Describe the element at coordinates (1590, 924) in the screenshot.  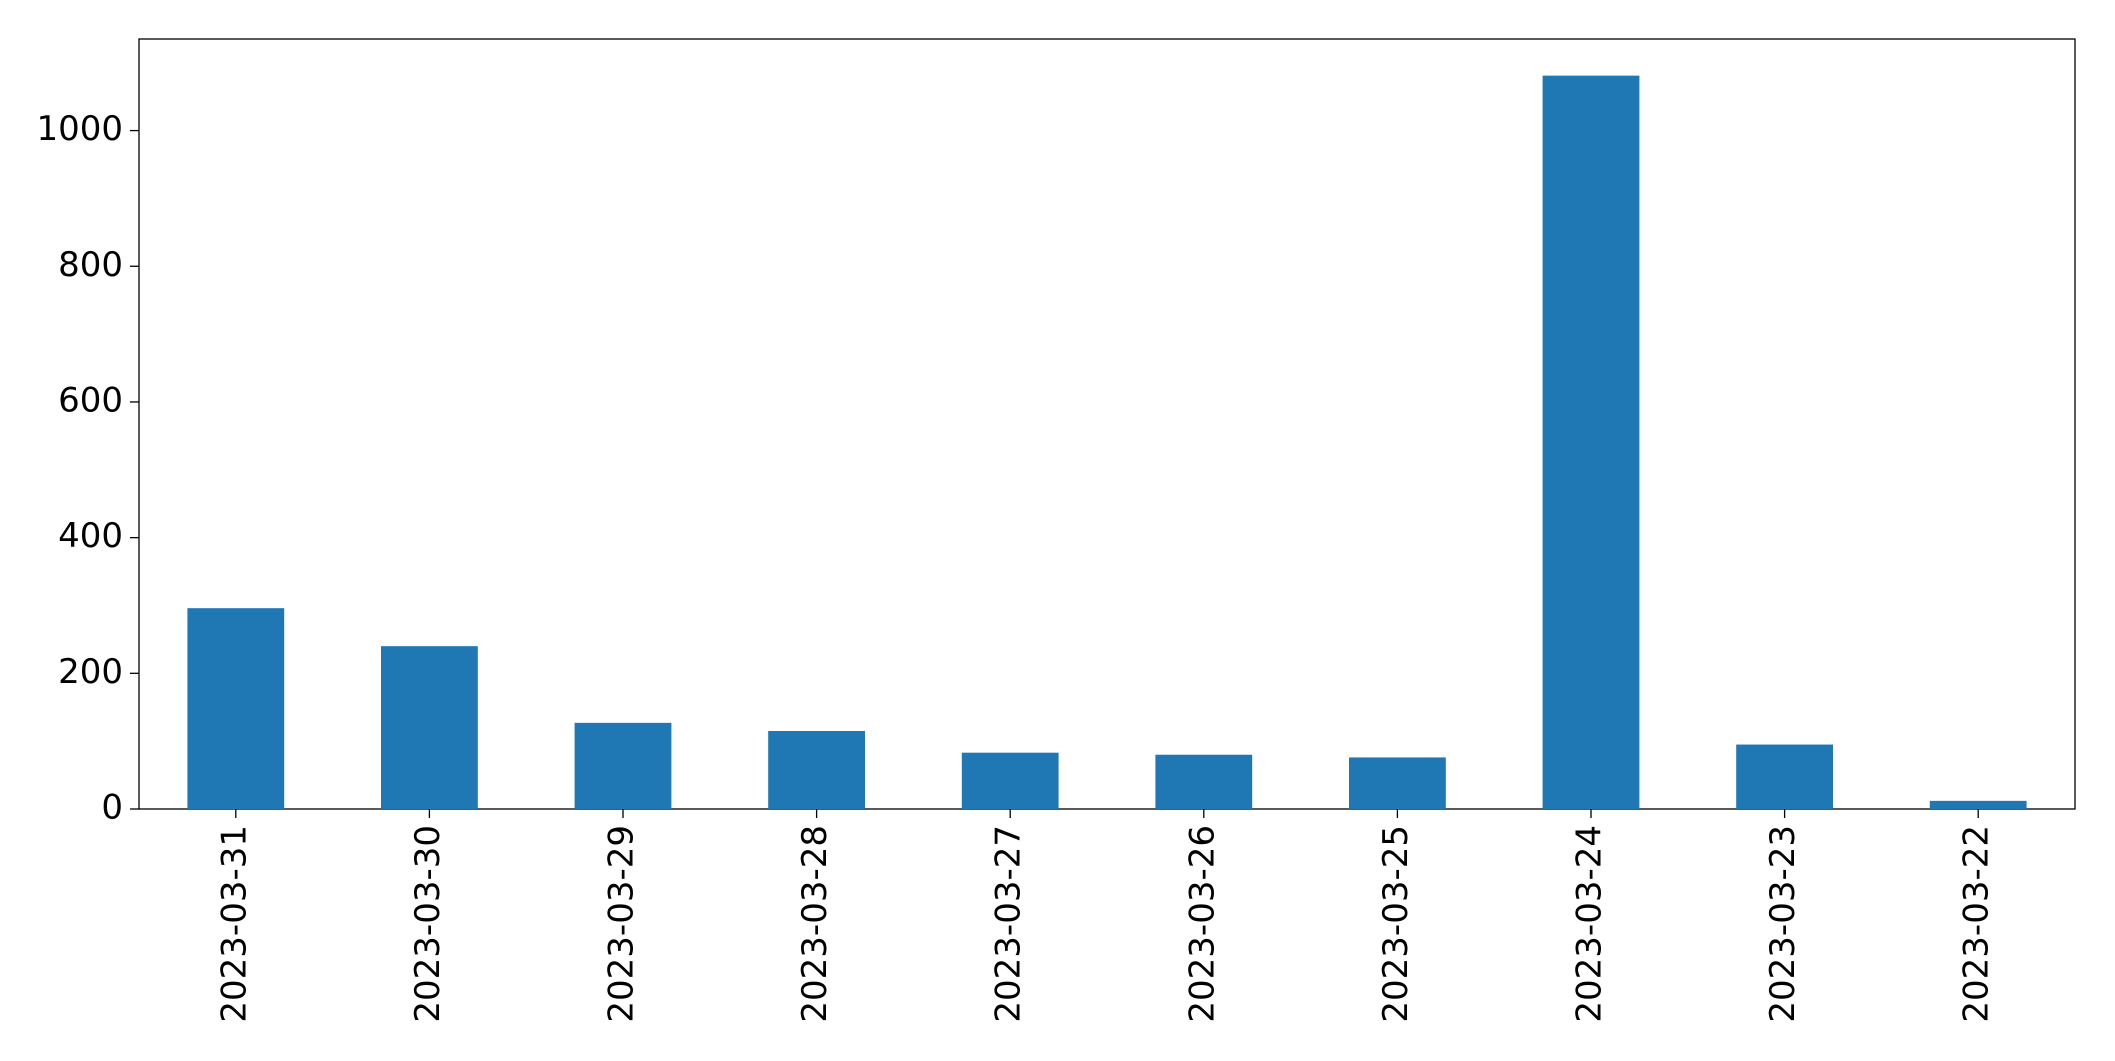
I see `x-tick-label: 2023-03-24` at that location.